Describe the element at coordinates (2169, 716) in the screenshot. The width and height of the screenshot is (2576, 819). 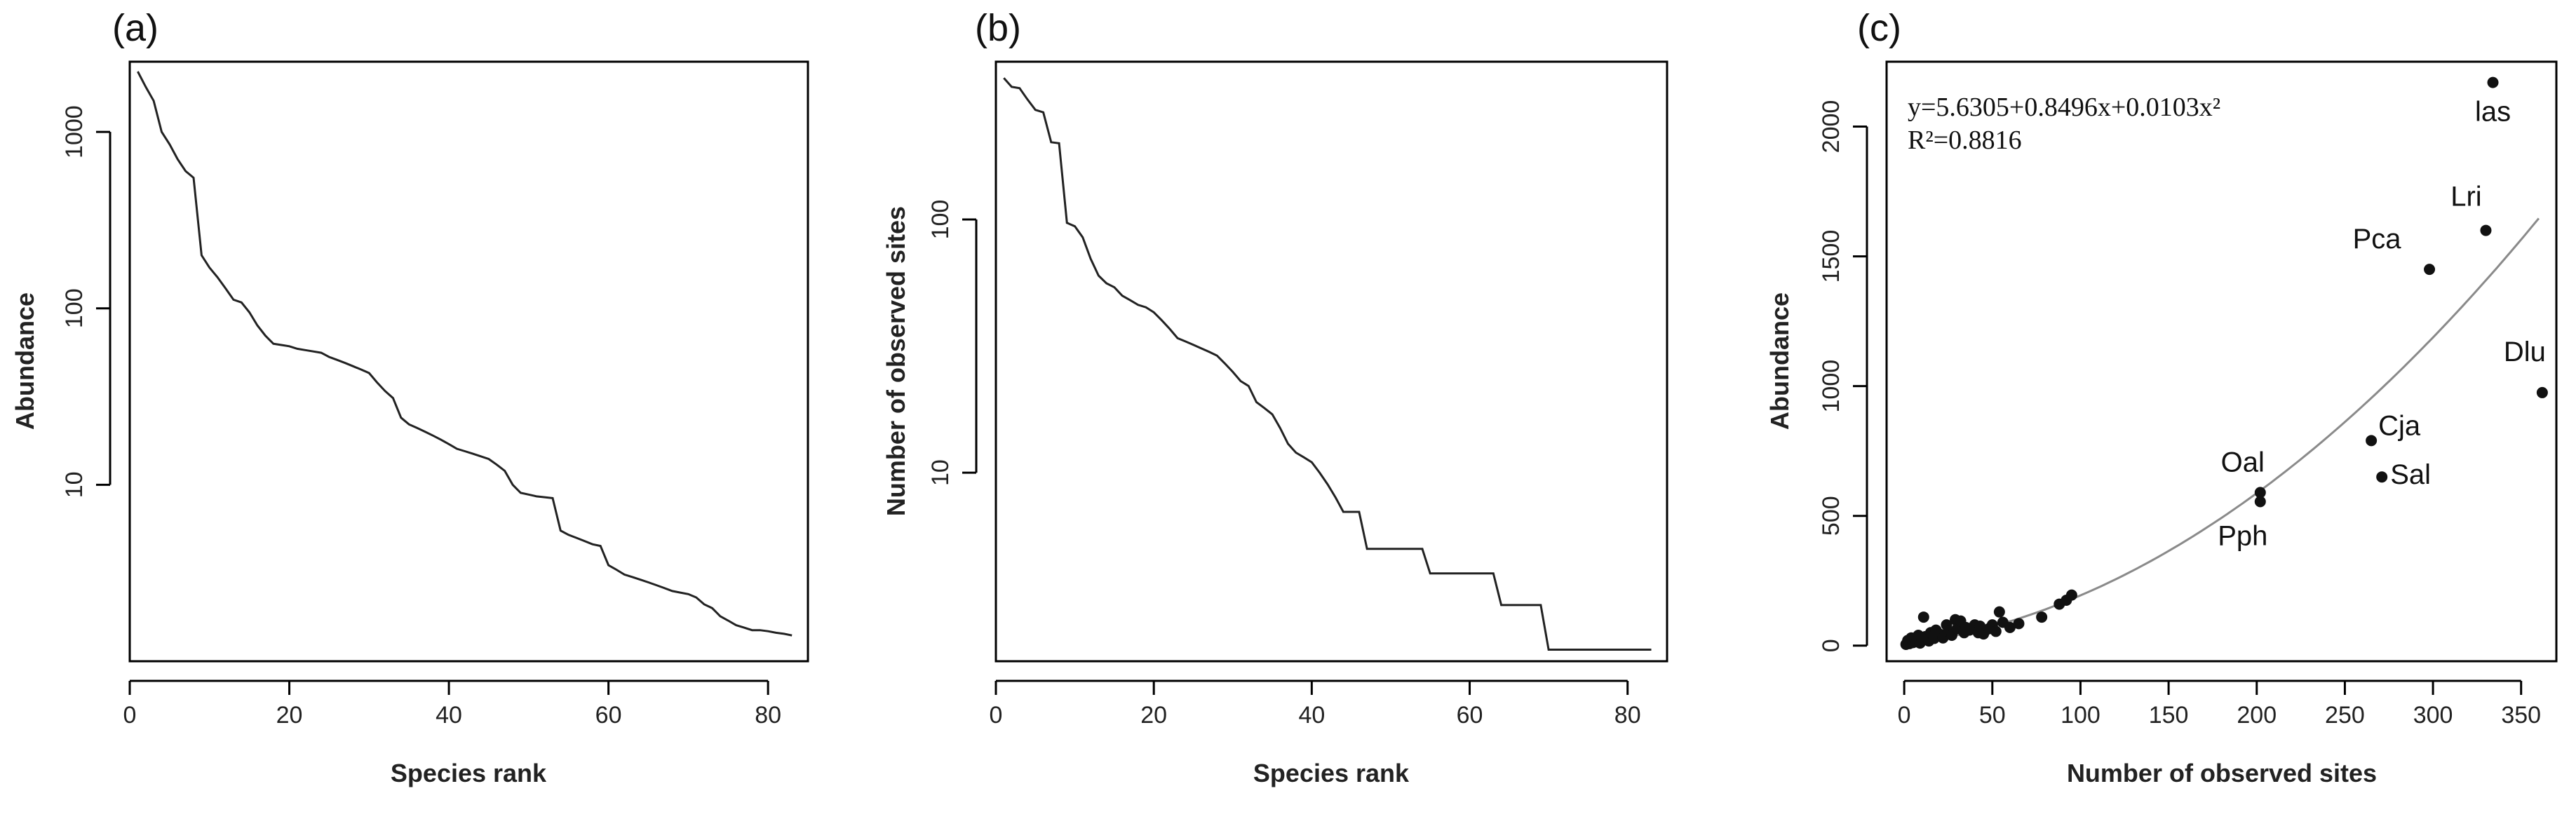
I see `panel-c-x-tick-label: 150` at that location.